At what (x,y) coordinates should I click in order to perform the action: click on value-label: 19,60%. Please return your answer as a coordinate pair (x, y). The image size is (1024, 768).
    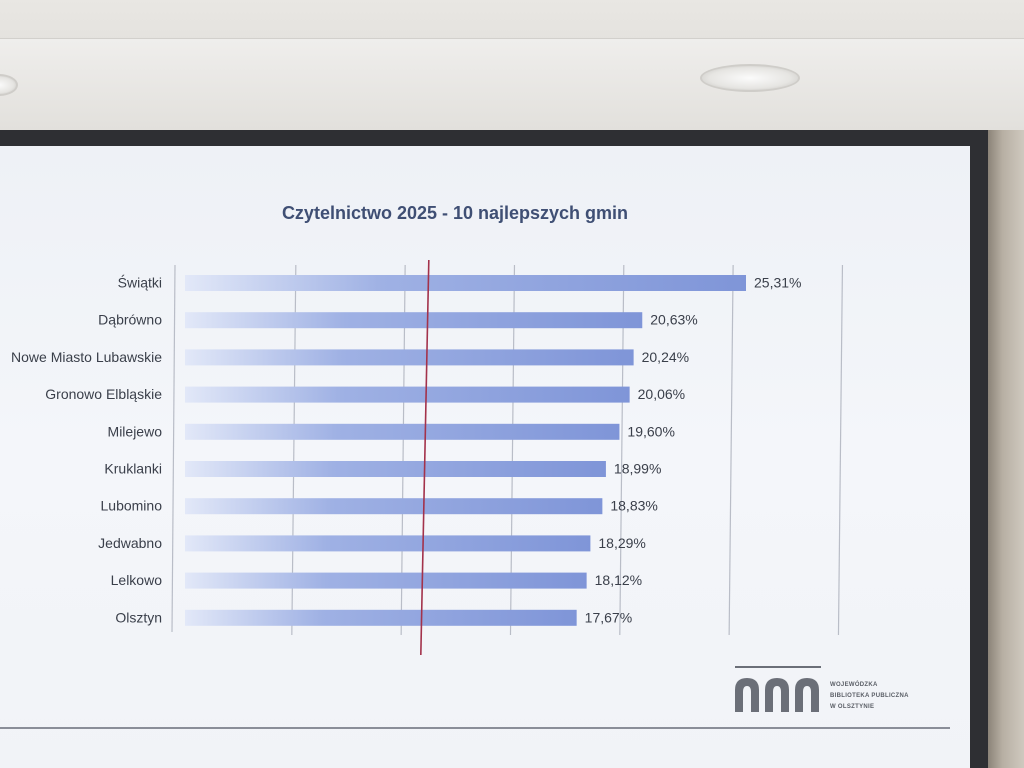
    Looking at the image, I should click on (650, 431).